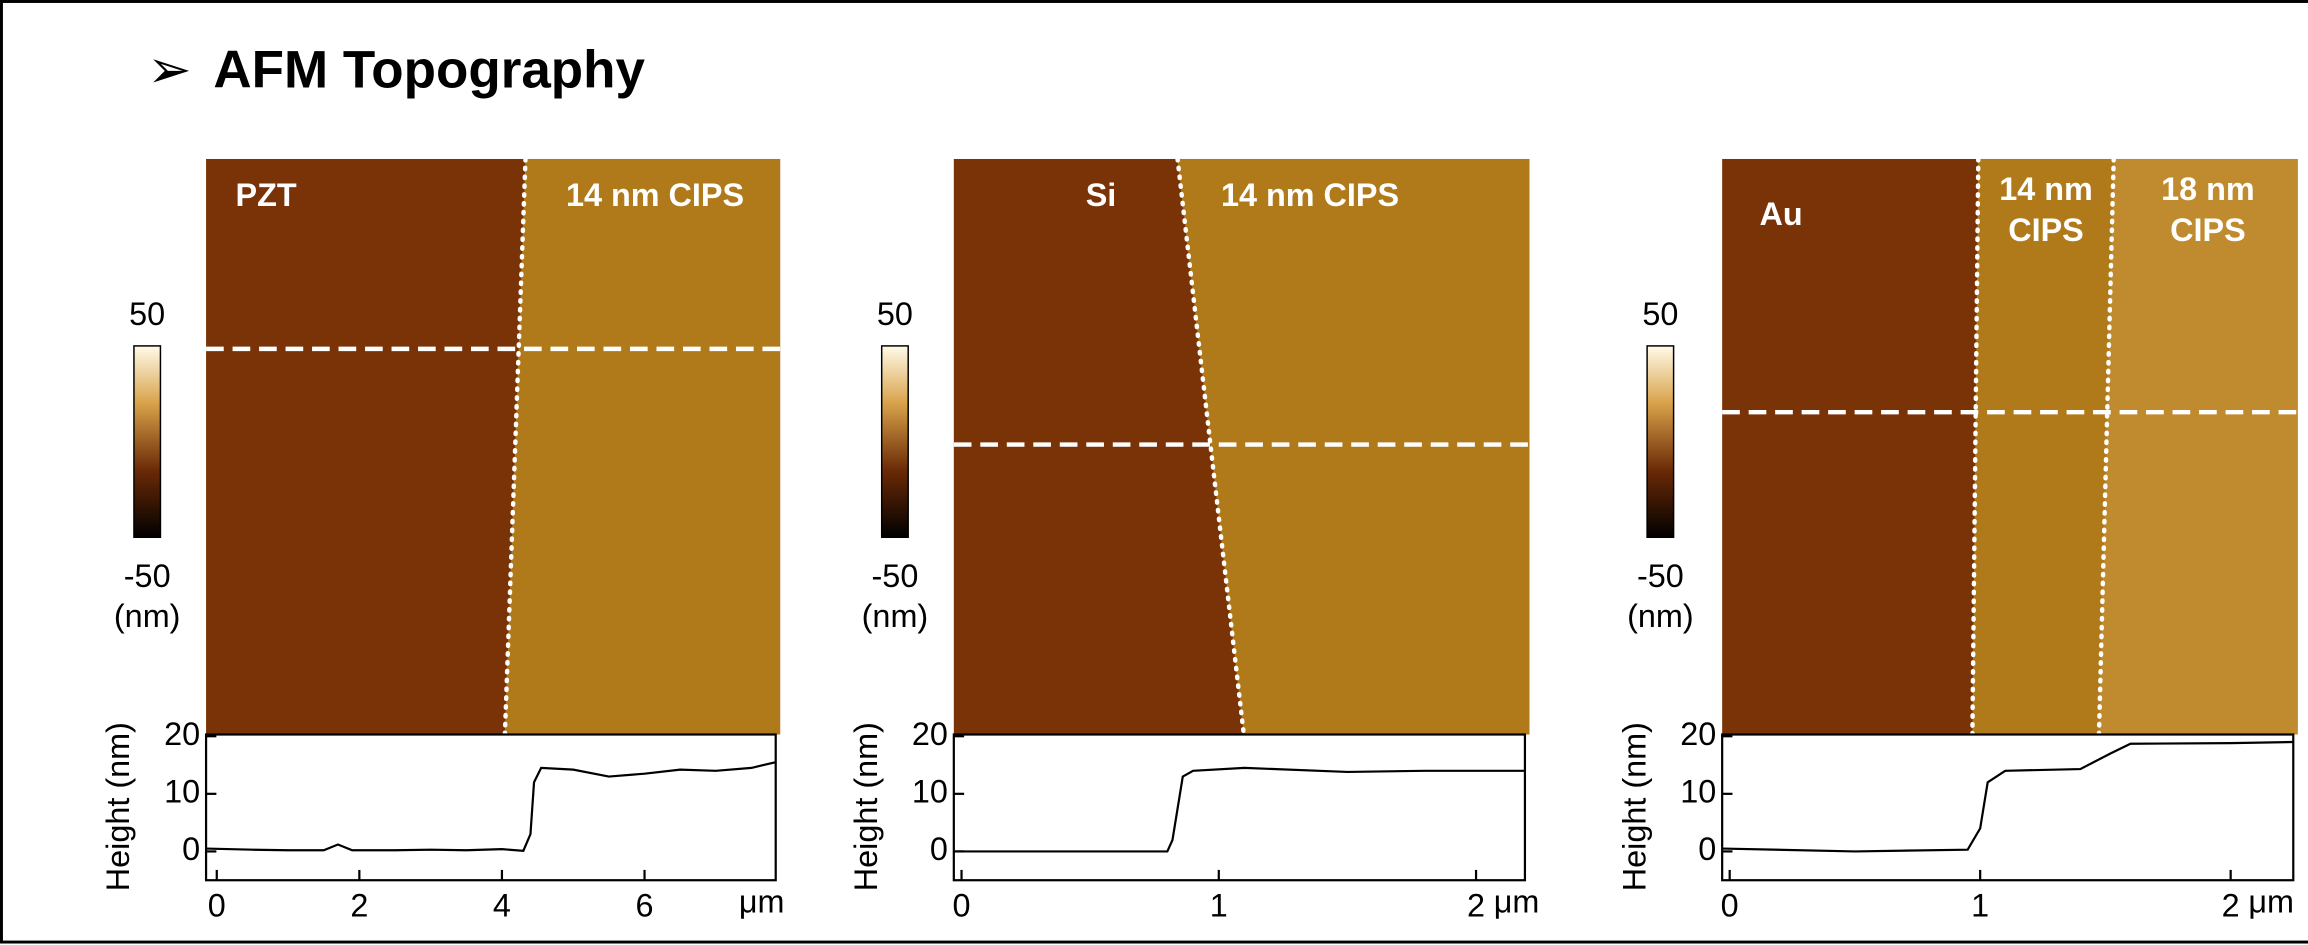  What do you see at coordinates (645, 906) in the screenshot?
I see `x-tick-label: 6` at bounding box center [645, 906].